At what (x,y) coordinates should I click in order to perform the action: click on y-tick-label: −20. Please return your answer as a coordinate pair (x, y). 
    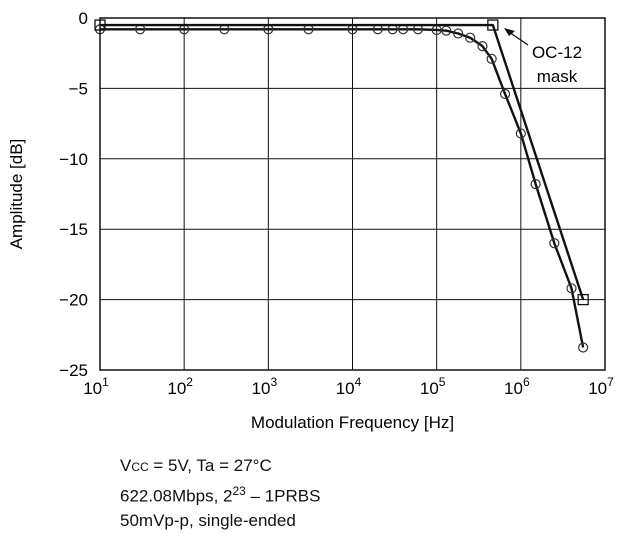
    Looking at the image, I should click on (73, 300).